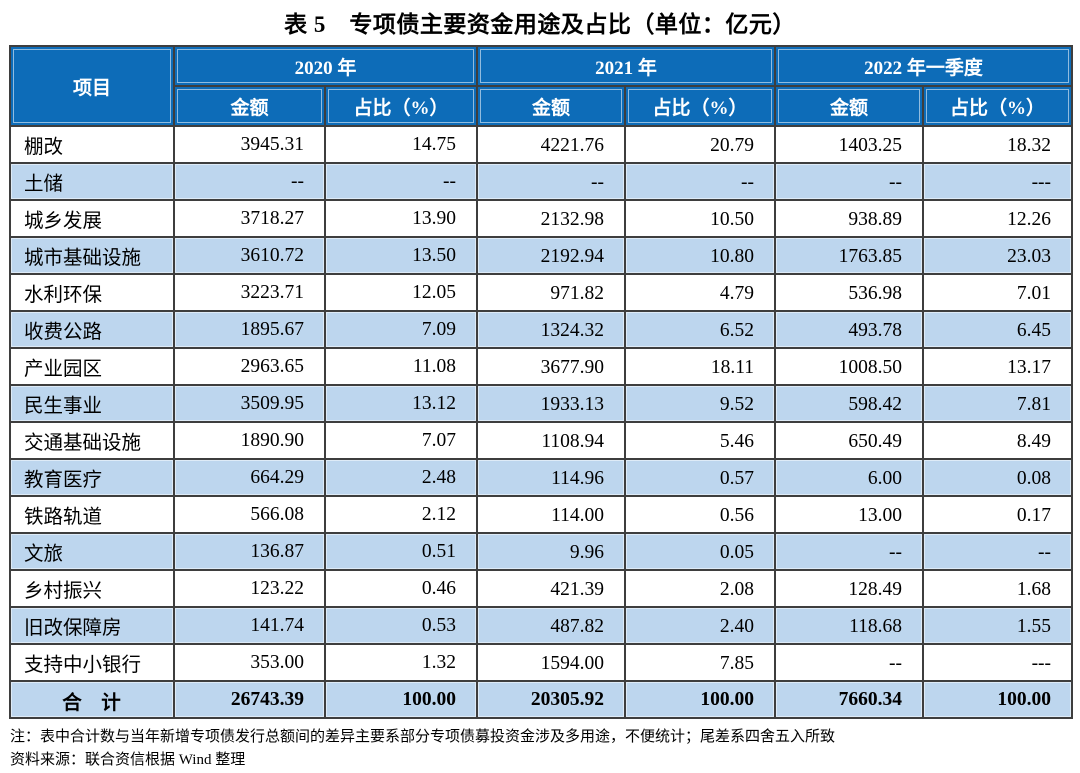  I want to click on row-label: 城市基础设施, so click(92, 255).